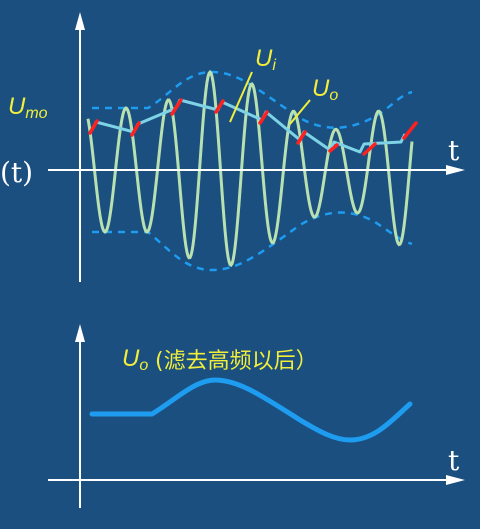  What do you see at coordinates (252, 241) in the screenshot?
I see `lower-envelope-line` at bounding box center [252, 241].